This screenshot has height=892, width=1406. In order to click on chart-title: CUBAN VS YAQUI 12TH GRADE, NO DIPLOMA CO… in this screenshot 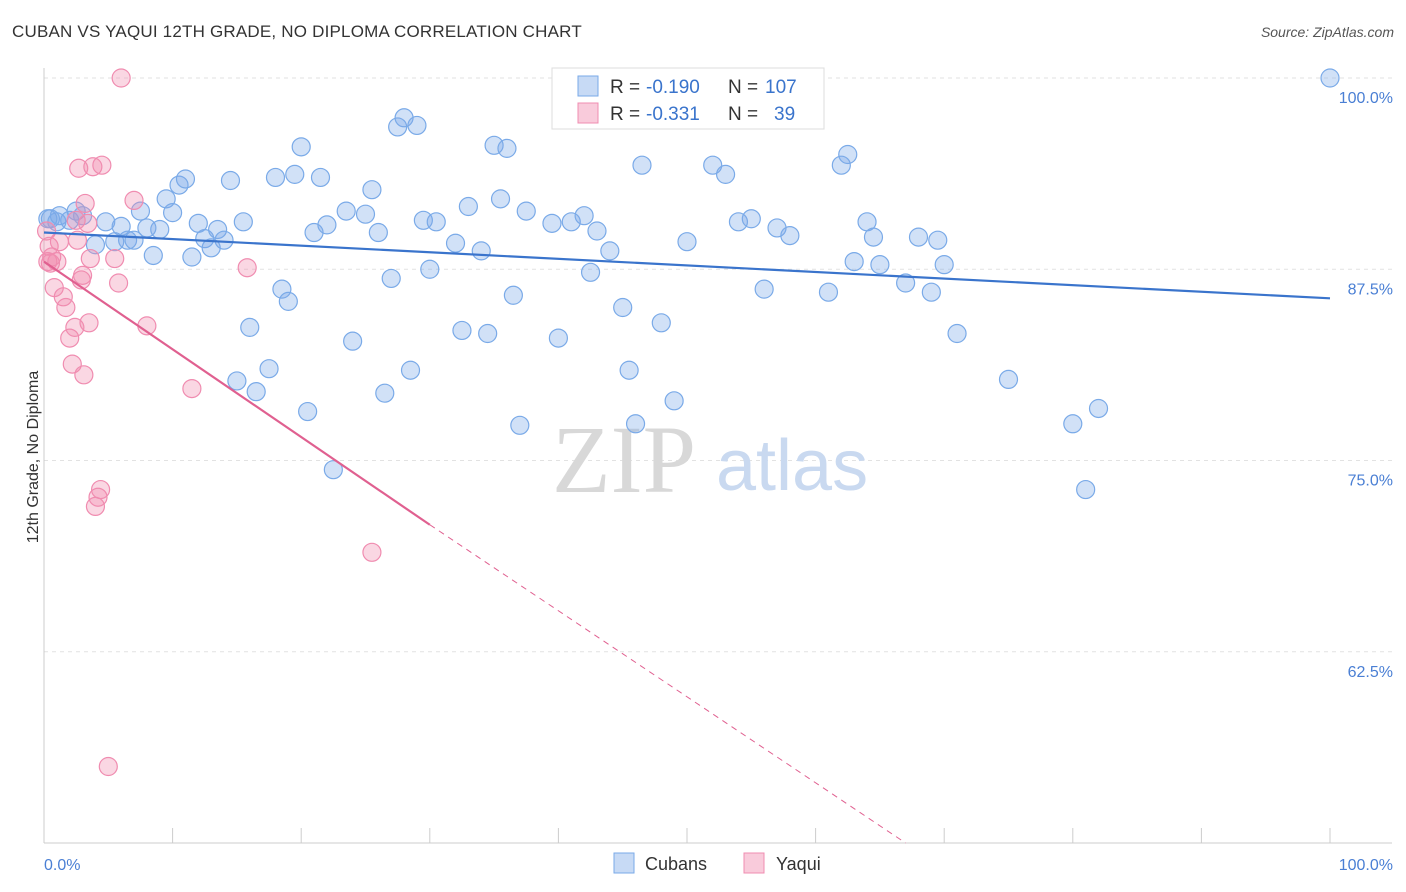, I will do `click(297, 31)`.